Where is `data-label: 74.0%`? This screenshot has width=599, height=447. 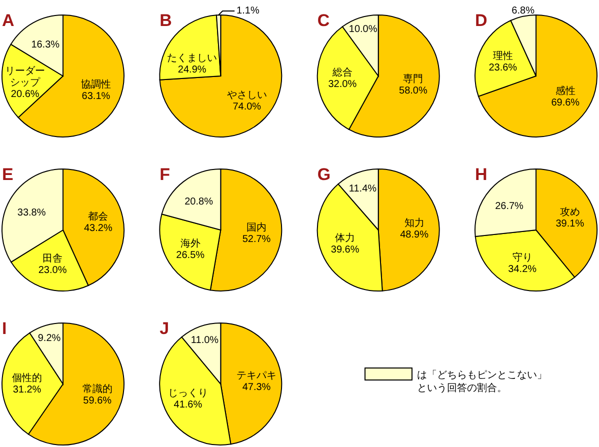
data-label: 74.0% is located at coordinates (247, 106).